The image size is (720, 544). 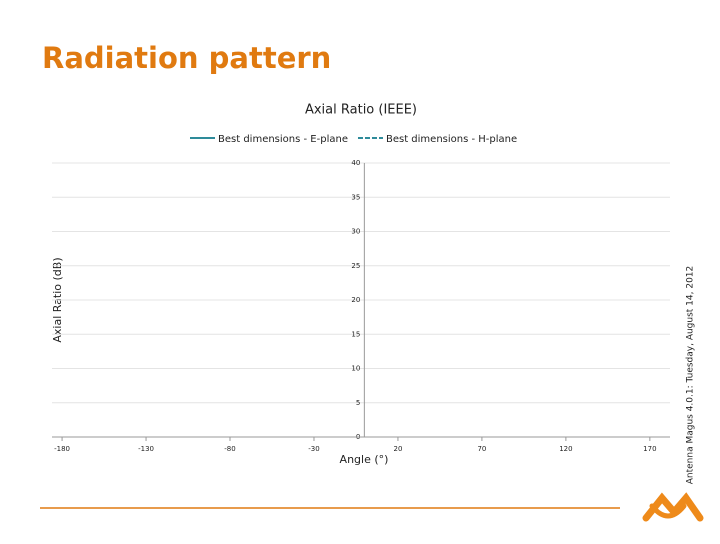 I want to click on y-tick-label: 30, so click(x=355, y=232).